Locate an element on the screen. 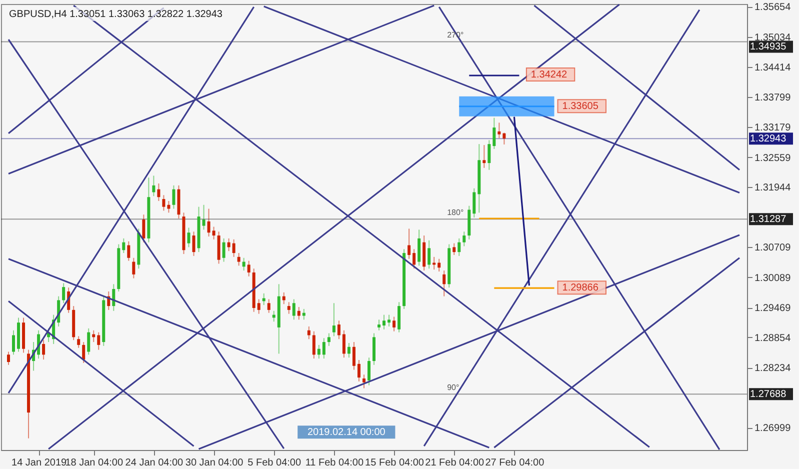 The height and width of the screenshot is (472, 800). x-tick-label: 21 Feb 04:00 is located at coordinates (455, 463).